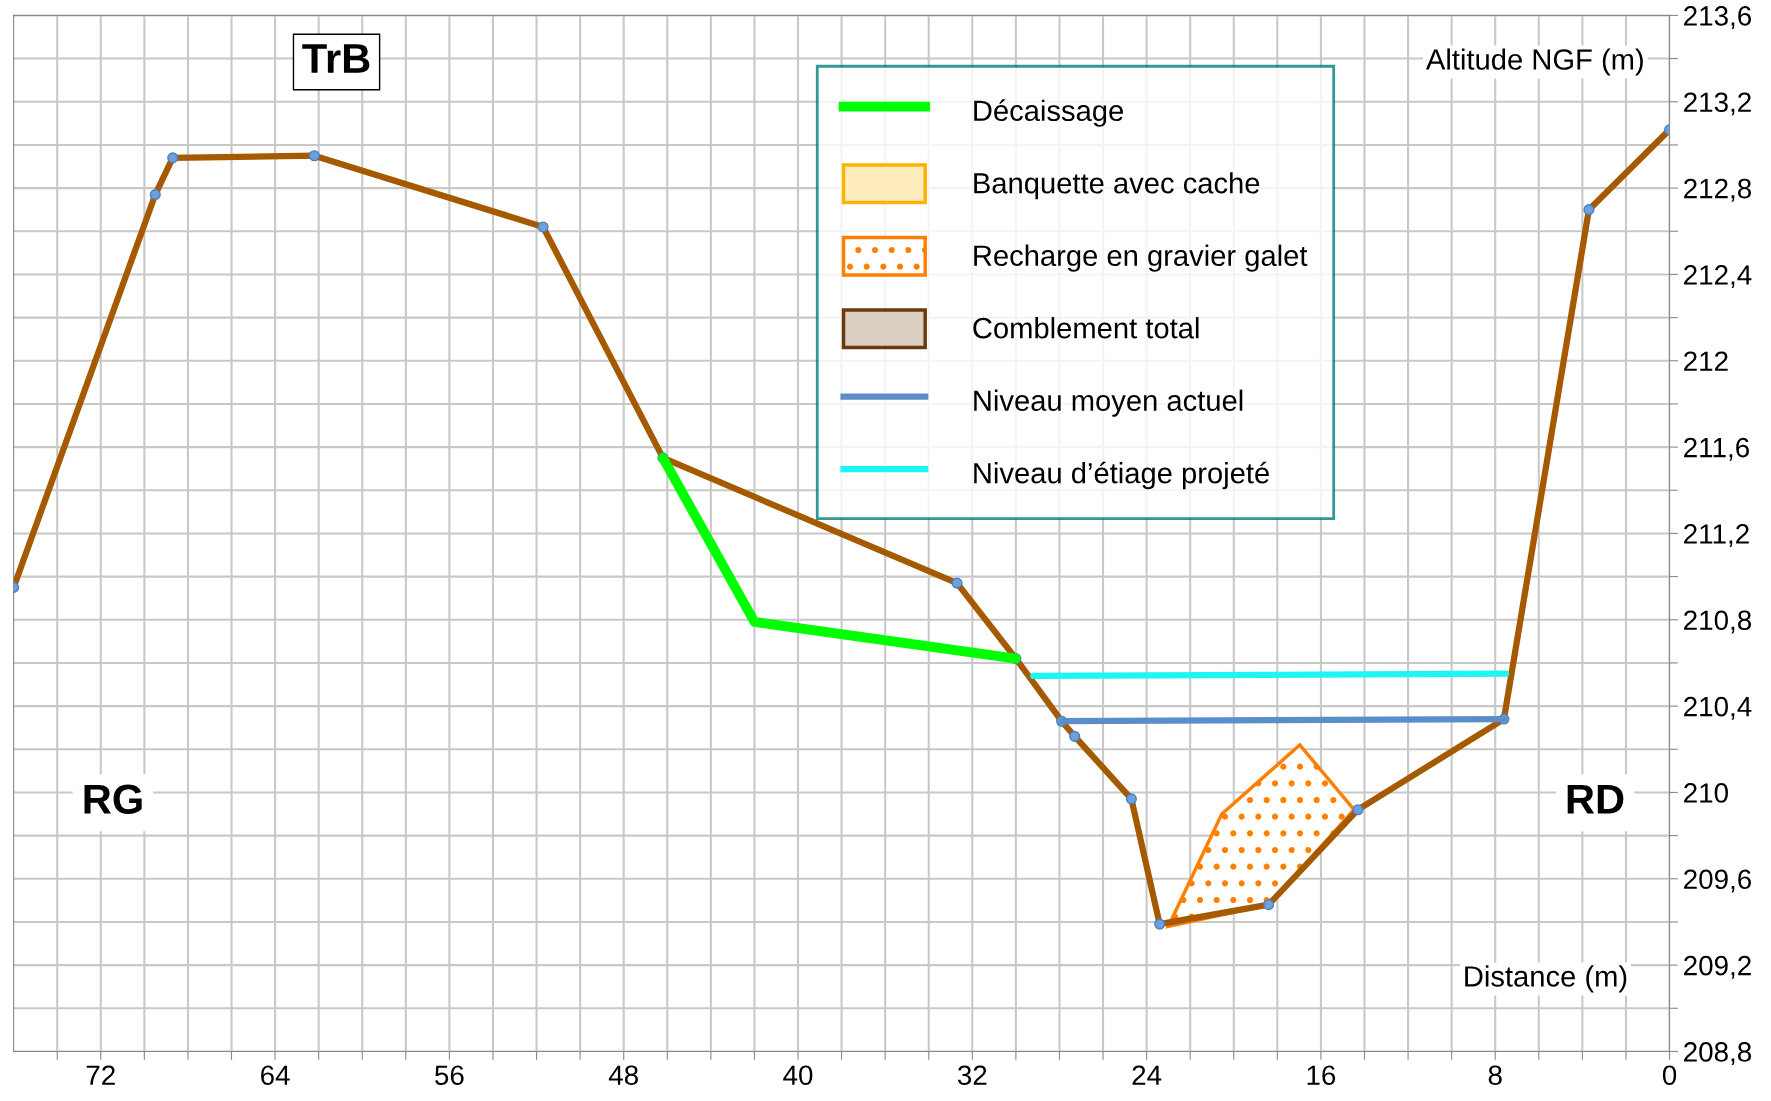 The width and height of the screenshot is (1771, 1101). I want to click on x-tick-label: 8, so click(1495, 1075).